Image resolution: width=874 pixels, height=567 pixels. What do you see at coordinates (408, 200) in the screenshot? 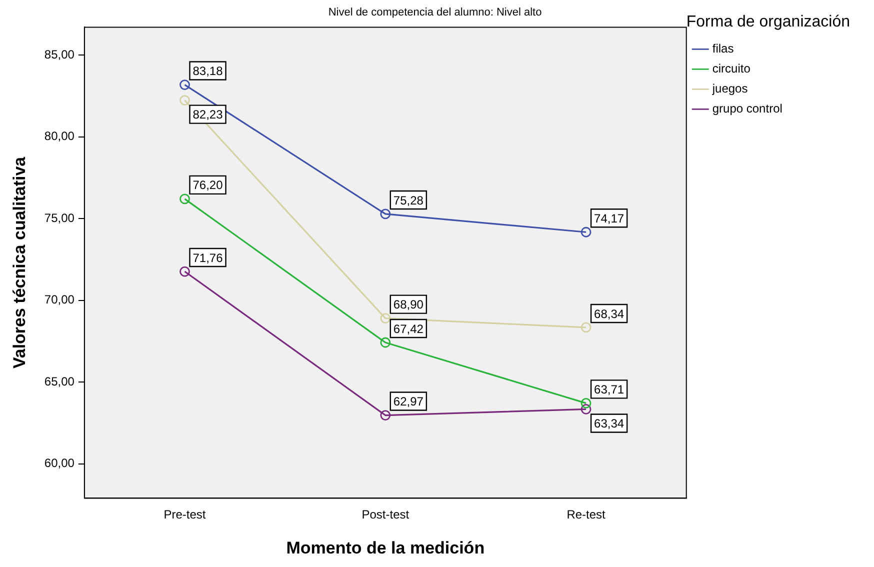
I see `data-label: 75,28` at bounding box center [408, 200].